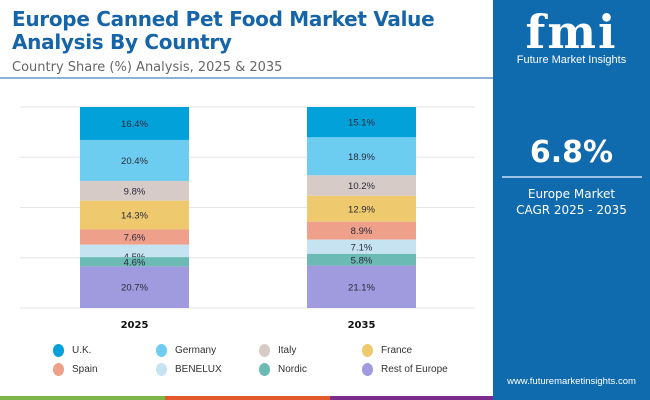 The image size is (650, 400). I want to click on bar-segment-spain-2035, so click(361, 230).